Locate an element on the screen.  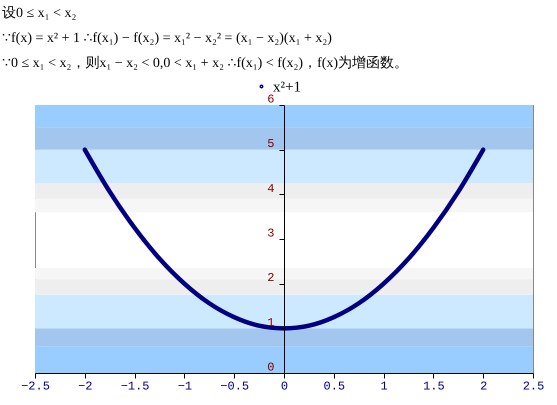
y-tick-label: 2 is located at coordinates (270, 278).